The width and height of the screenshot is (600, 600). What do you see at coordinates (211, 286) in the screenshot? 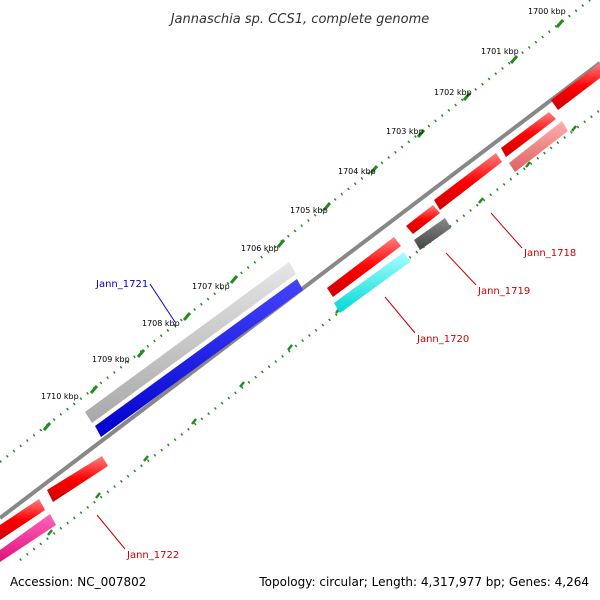
I see `tick-label: 1707 kbp` at bounding box center [211, 286].